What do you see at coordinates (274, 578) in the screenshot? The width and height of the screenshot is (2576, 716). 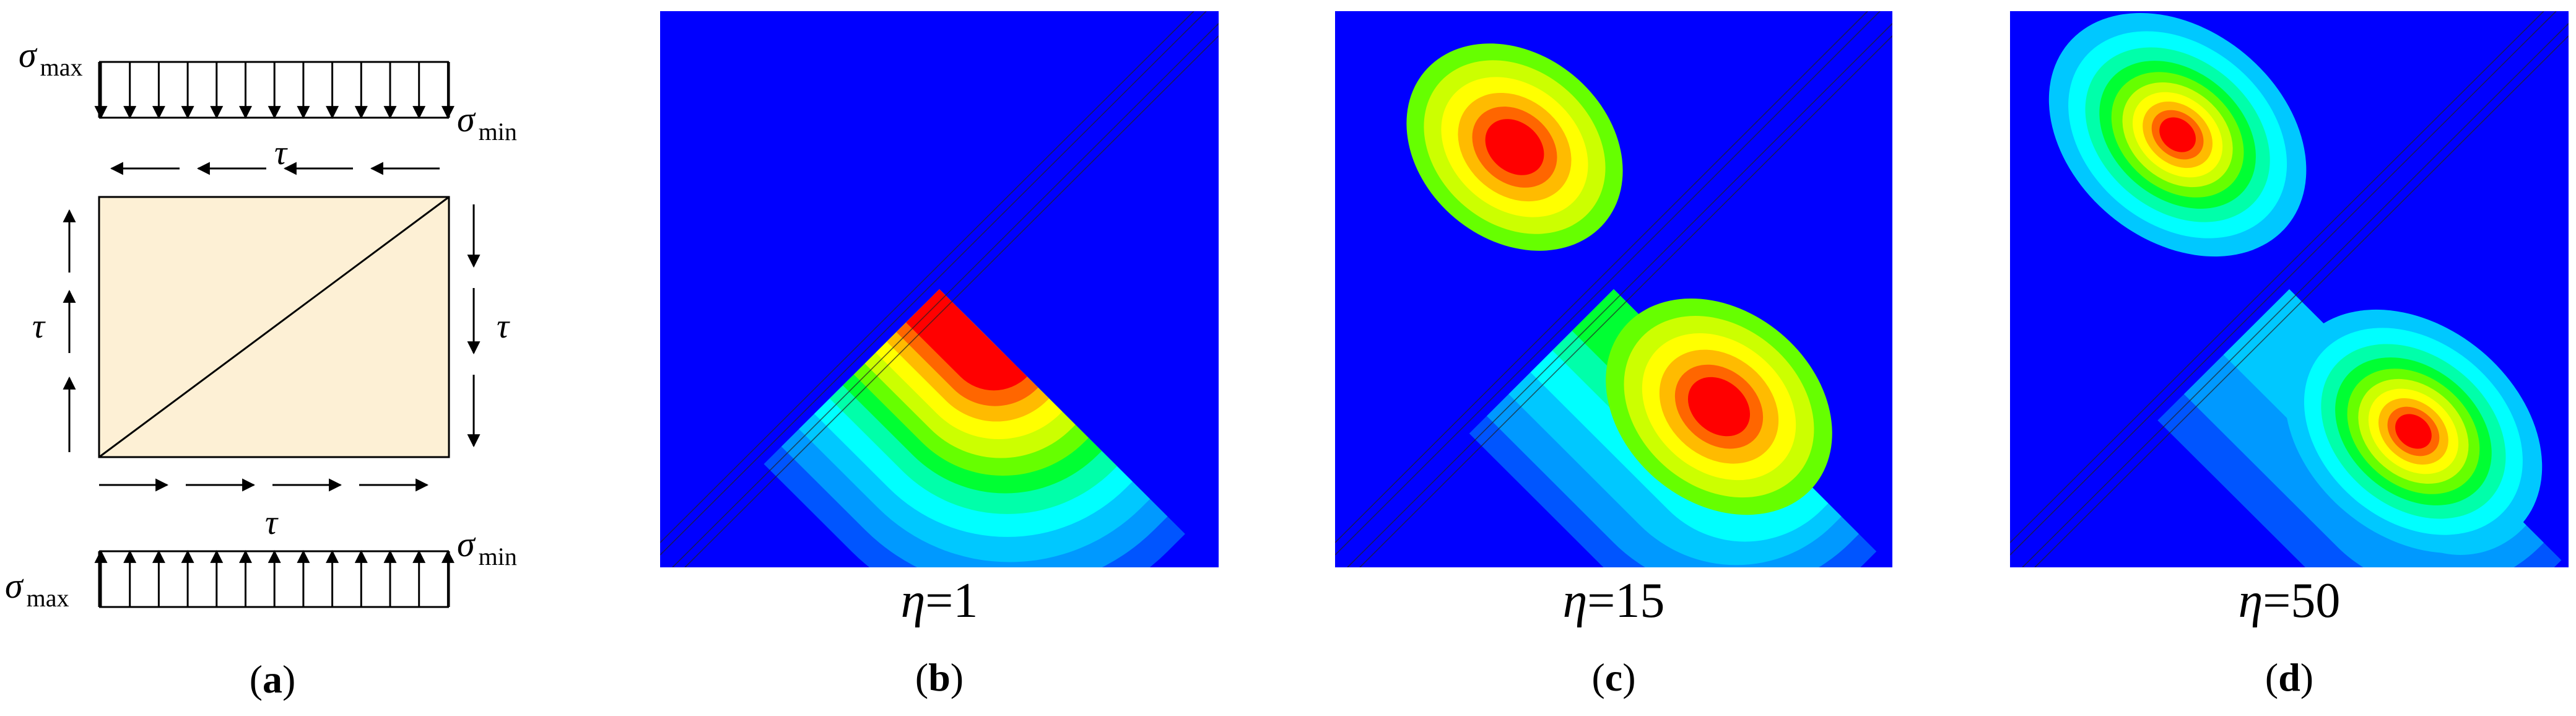 I see `bottom-distributed-load` at bounding box center [274, 578].